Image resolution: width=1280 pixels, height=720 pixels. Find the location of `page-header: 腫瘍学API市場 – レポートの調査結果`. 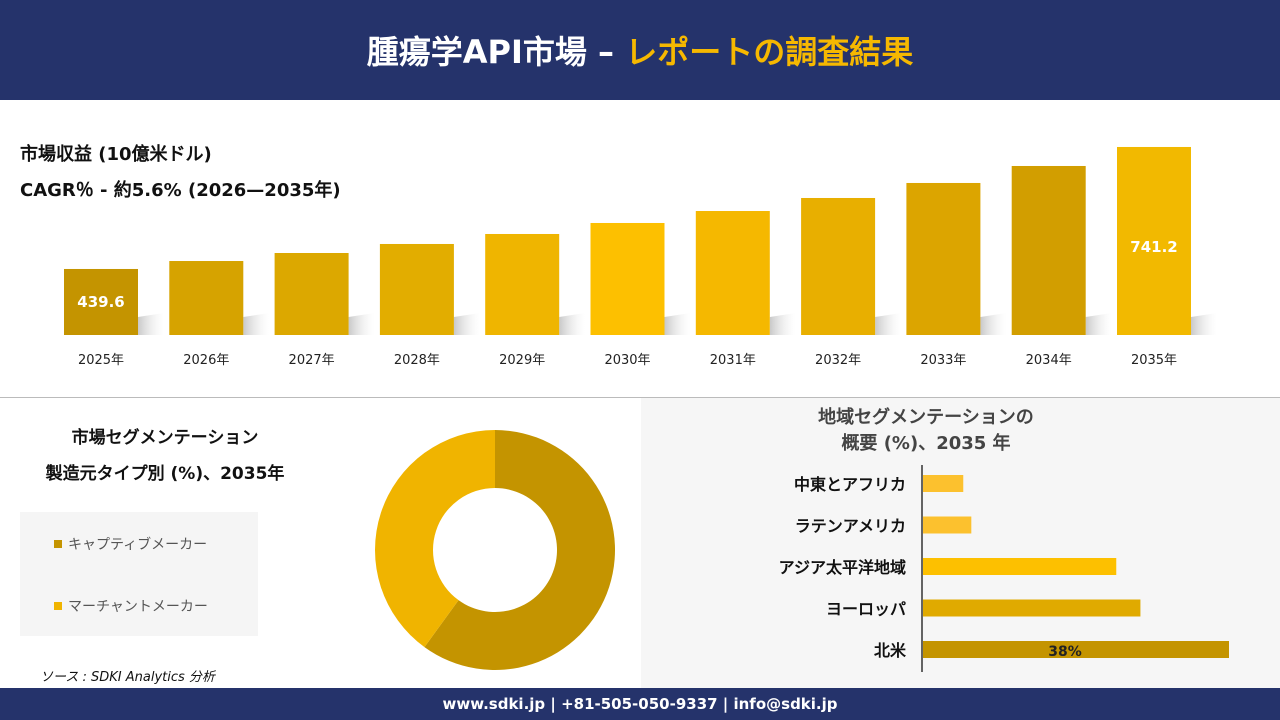

page-header: 腫瘍学API市場 – レポートの調査結果 is located at coordinates (640, 50).